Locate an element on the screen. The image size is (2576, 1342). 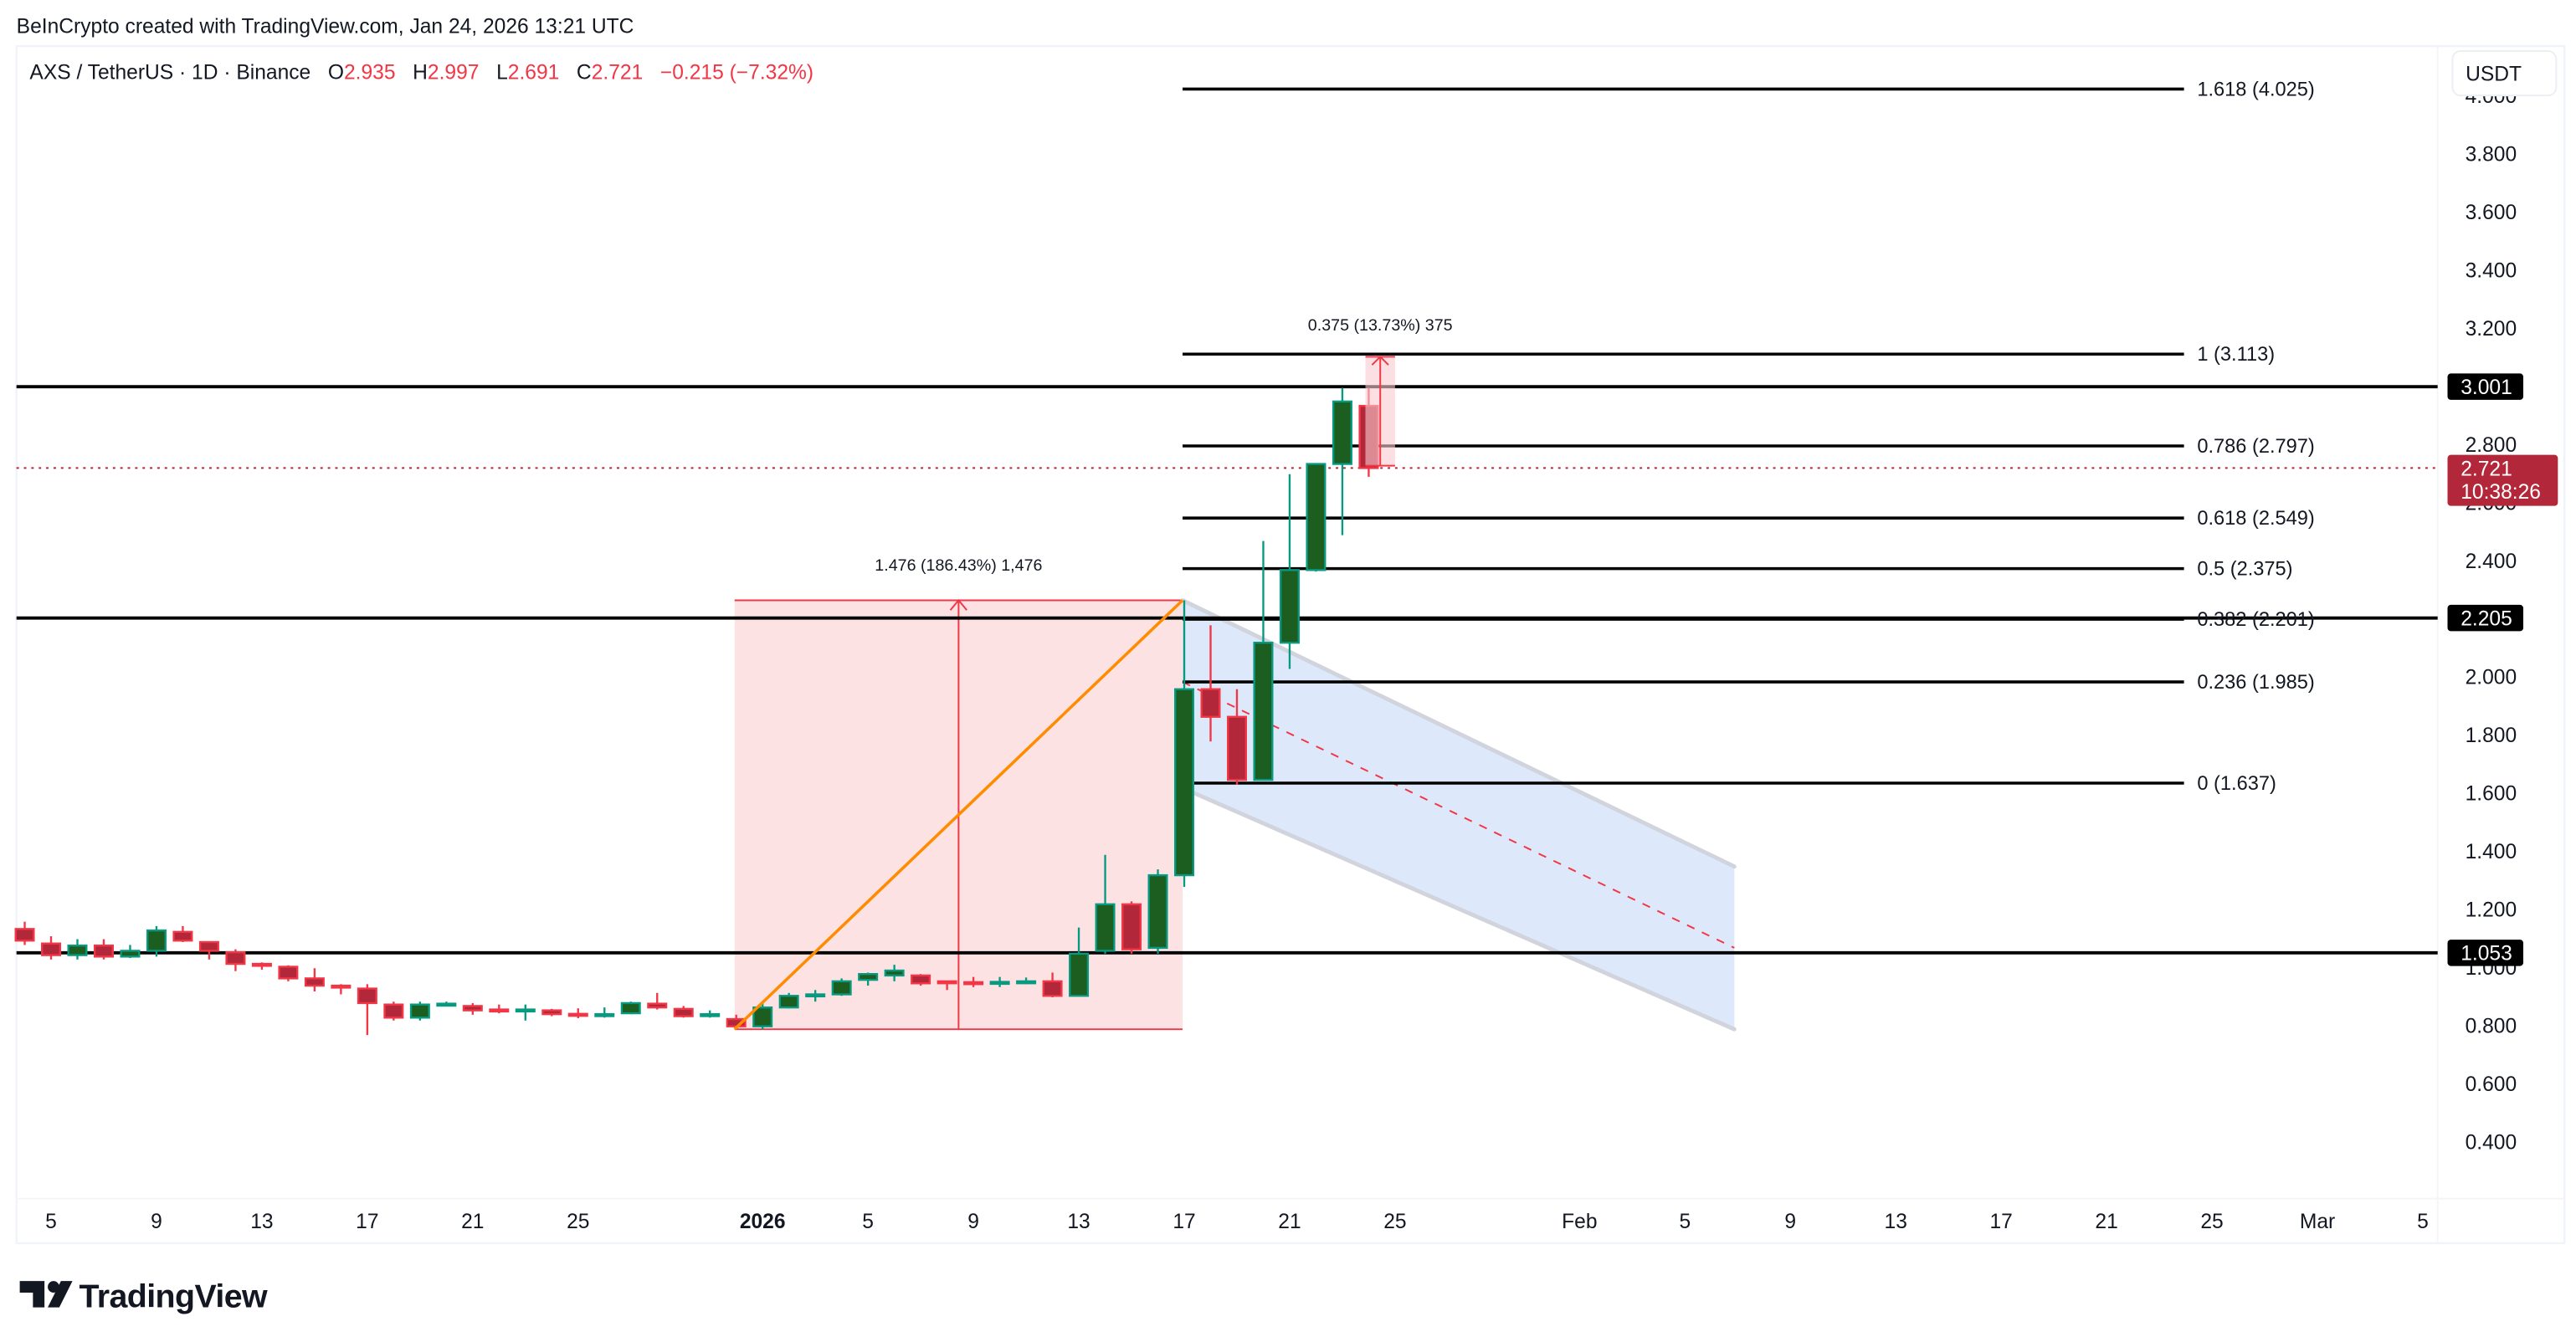
price-tick-label: 2.000 is located at coordinates (2491, 678).